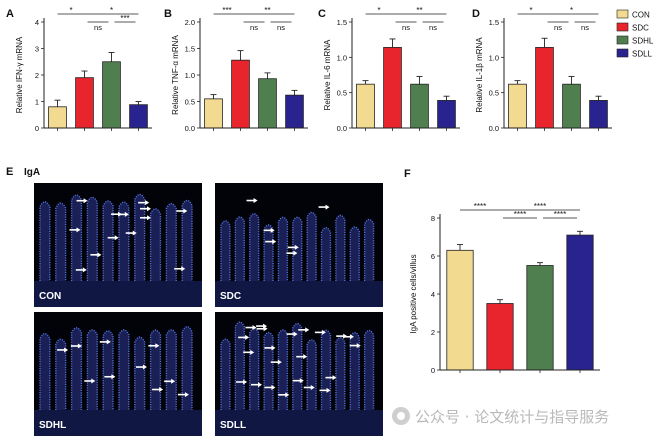 The width and height of the screenshot is (660, 445). Describe the element at coordinates (642, 54) in the screenshot. I see `legend-label: SDLL` at that location.